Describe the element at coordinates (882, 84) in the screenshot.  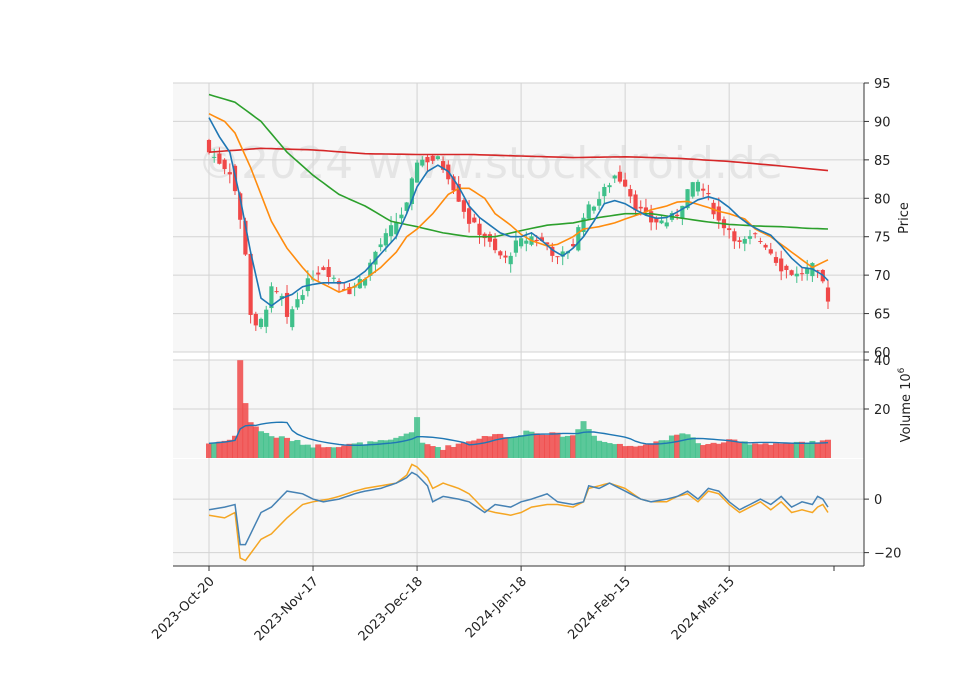
I see `price-tick-label: 95` at that location.